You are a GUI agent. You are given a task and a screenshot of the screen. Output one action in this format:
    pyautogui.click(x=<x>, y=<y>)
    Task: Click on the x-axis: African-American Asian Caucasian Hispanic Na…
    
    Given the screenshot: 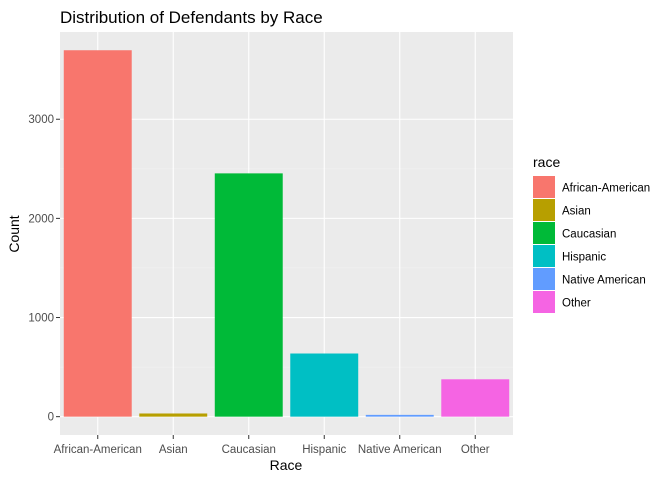 What is the action you would take?
    pyautogui.click(x=272, y=445)
    